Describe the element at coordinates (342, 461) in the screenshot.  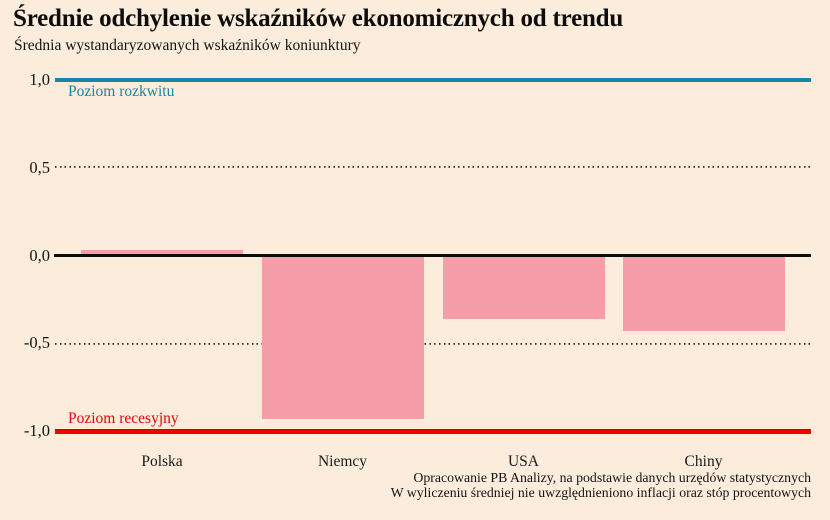
I see `x-axis-label-niemcy: Niemcy` at that location.